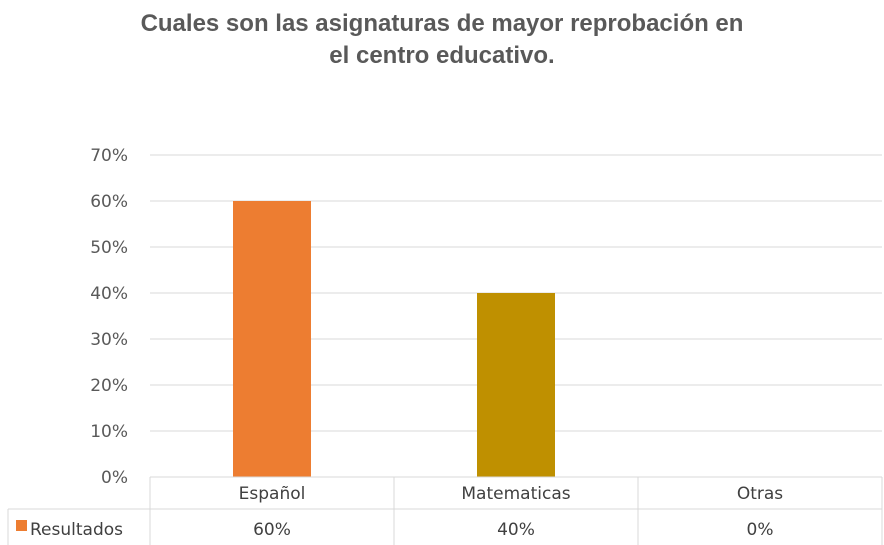  Describe the element at coordinates (760, 494) in the screenshot. I see `x-category-label: Otras` at that location.